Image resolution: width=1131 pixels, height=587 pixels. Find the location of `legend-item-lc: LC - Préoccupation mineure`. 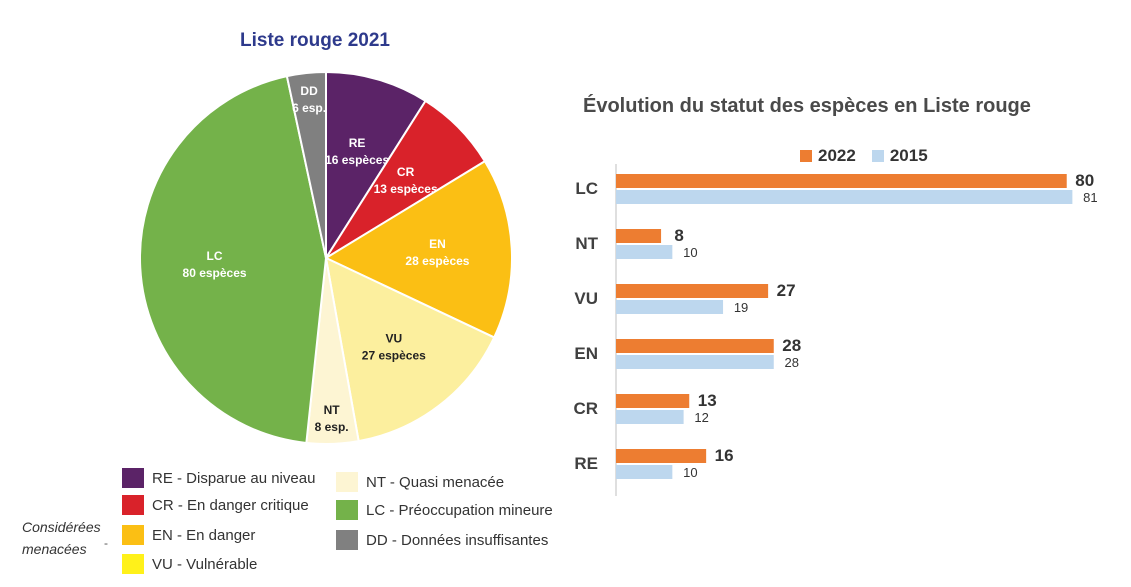

legend-item-lc: LC - Préoccupation mineure is located at coordinates (444, 510).